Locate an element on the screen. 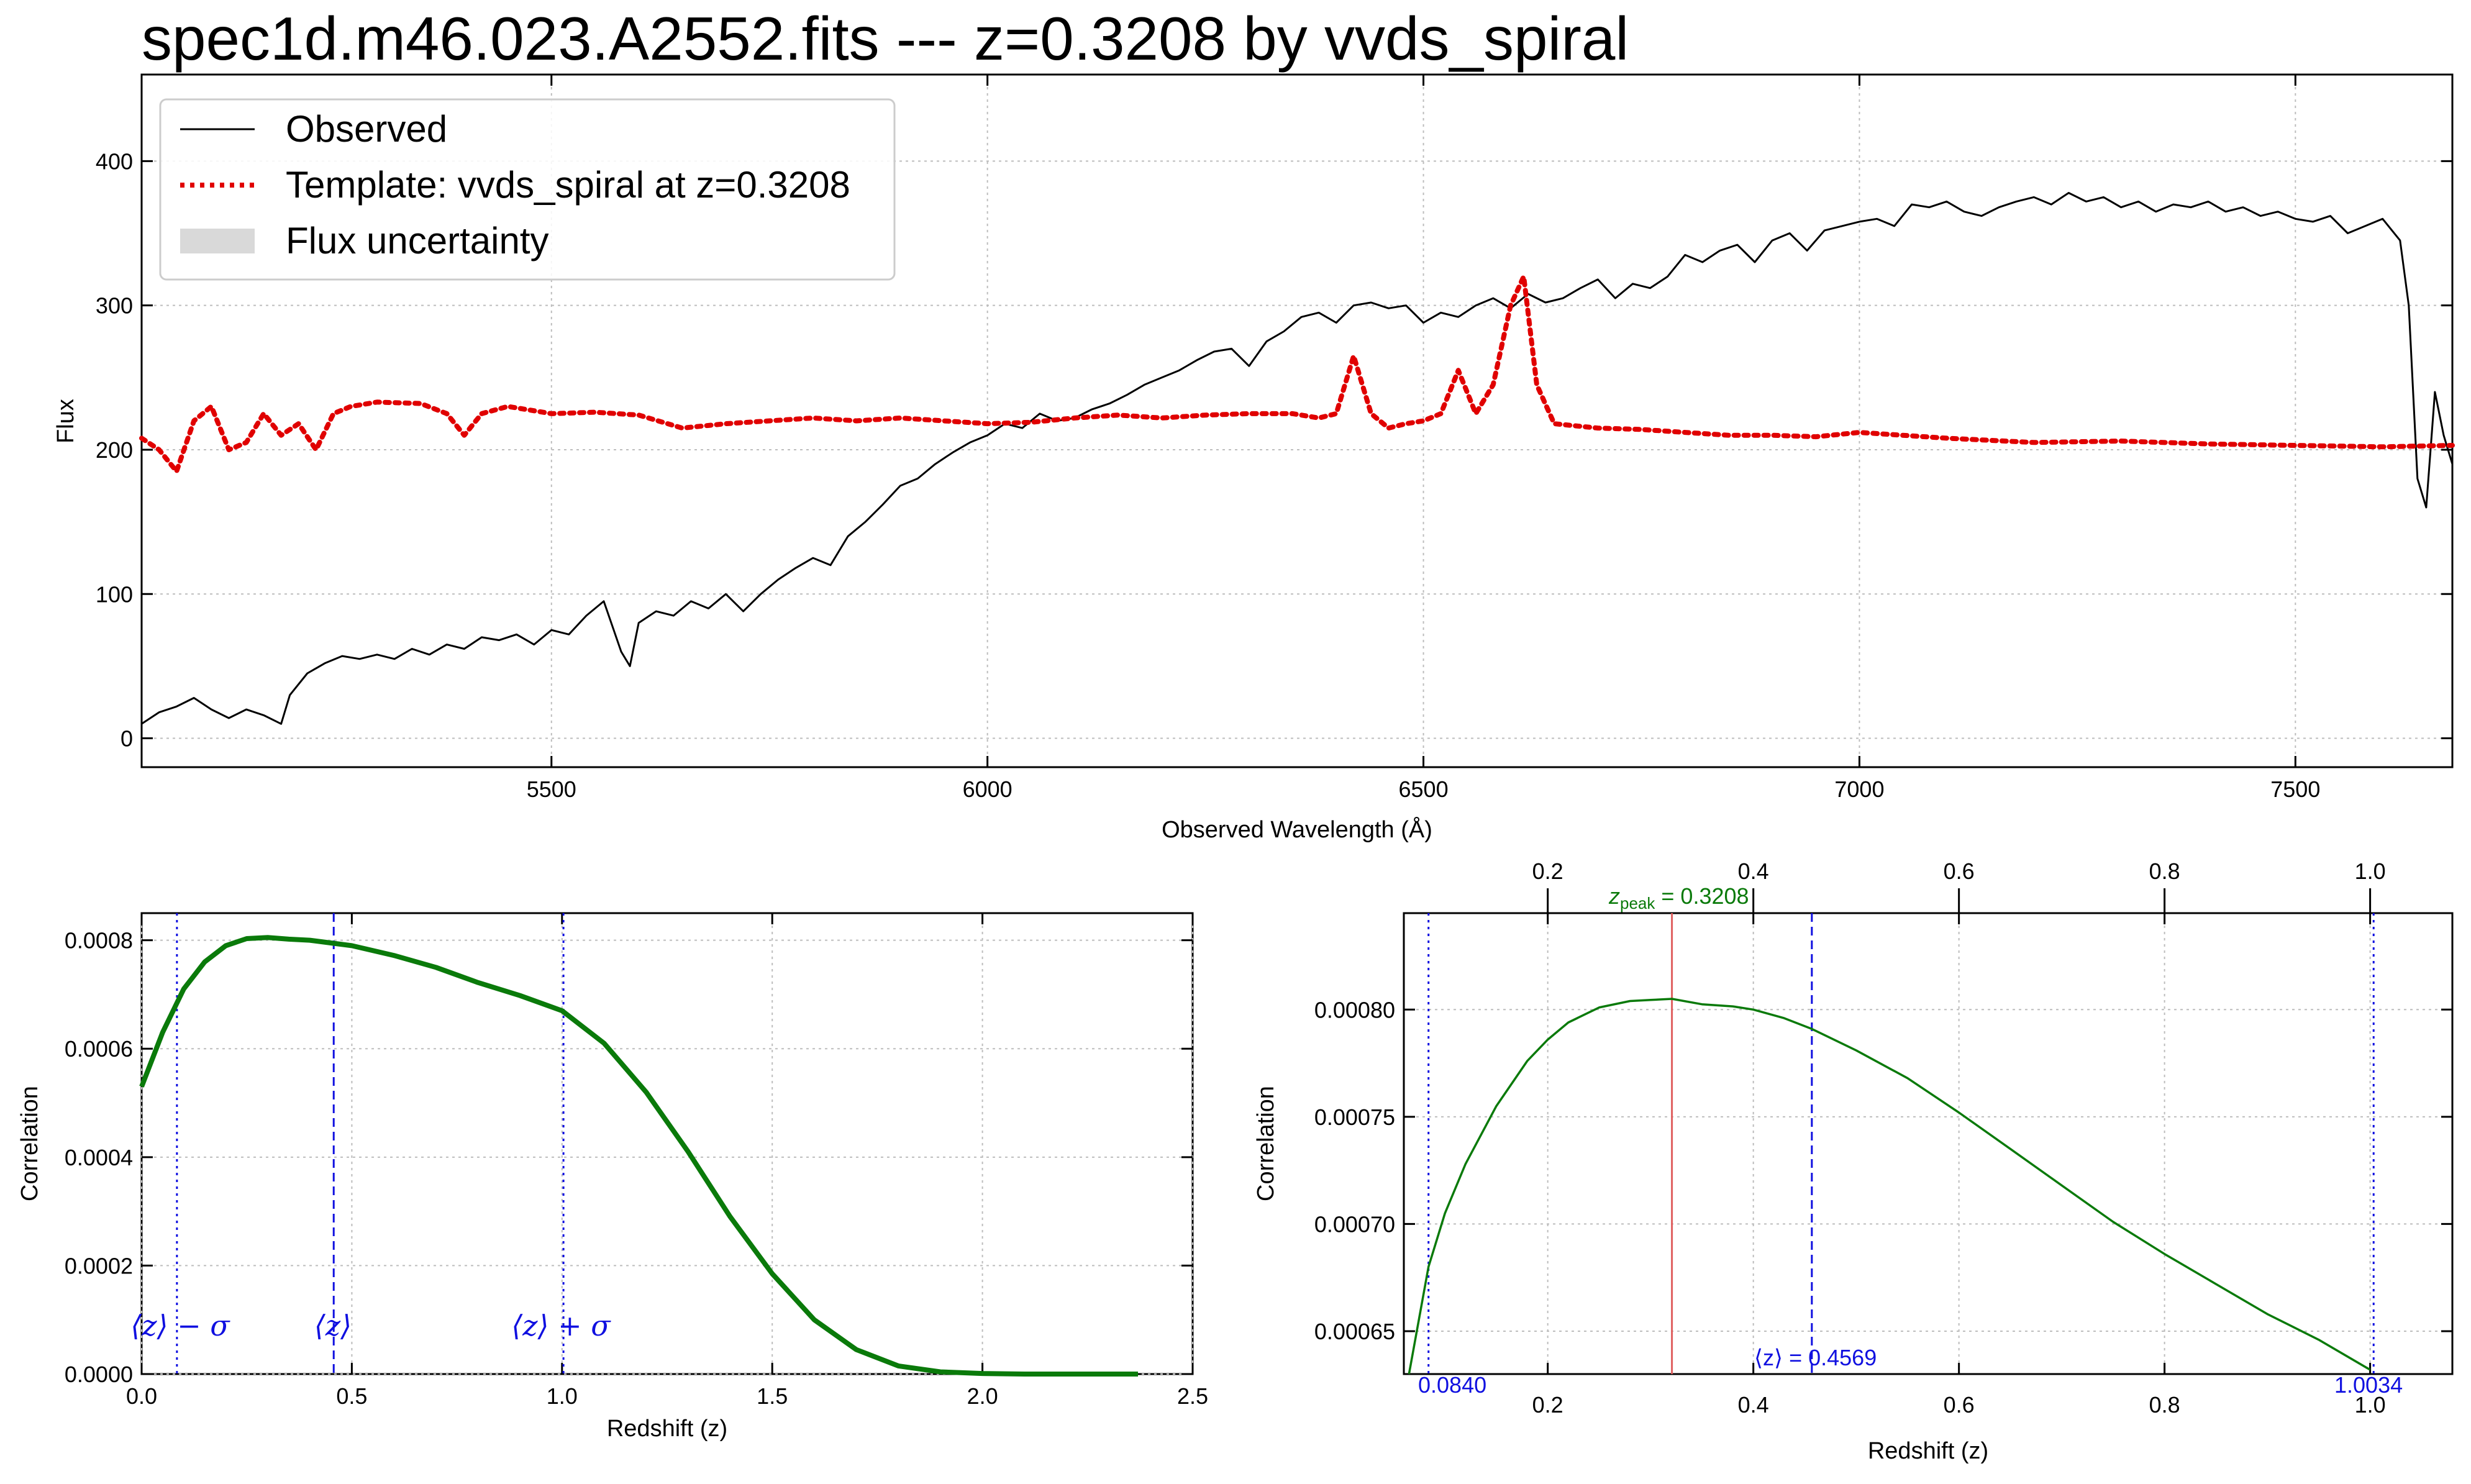  y-tick-label: 0.0002 is located at coordinates (99, 1265).